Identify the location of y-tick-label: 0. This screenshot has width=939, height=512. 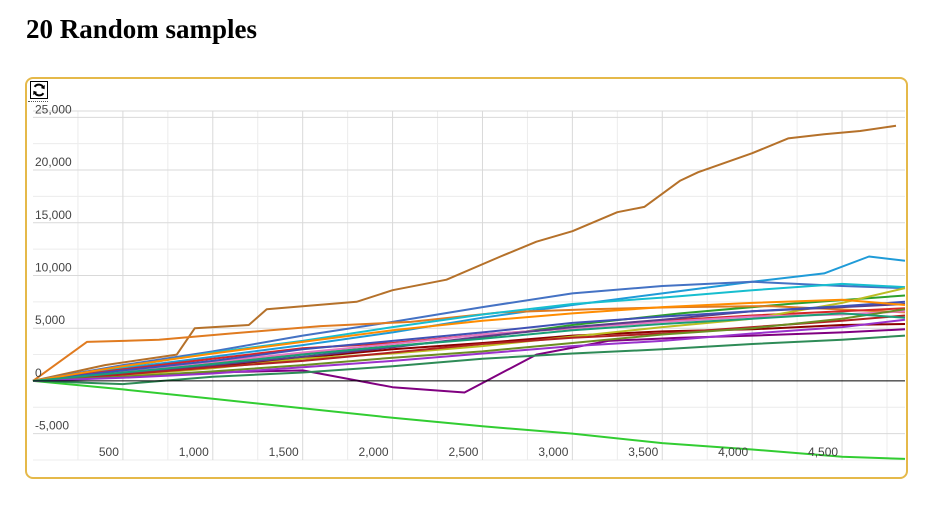
(38, 373).